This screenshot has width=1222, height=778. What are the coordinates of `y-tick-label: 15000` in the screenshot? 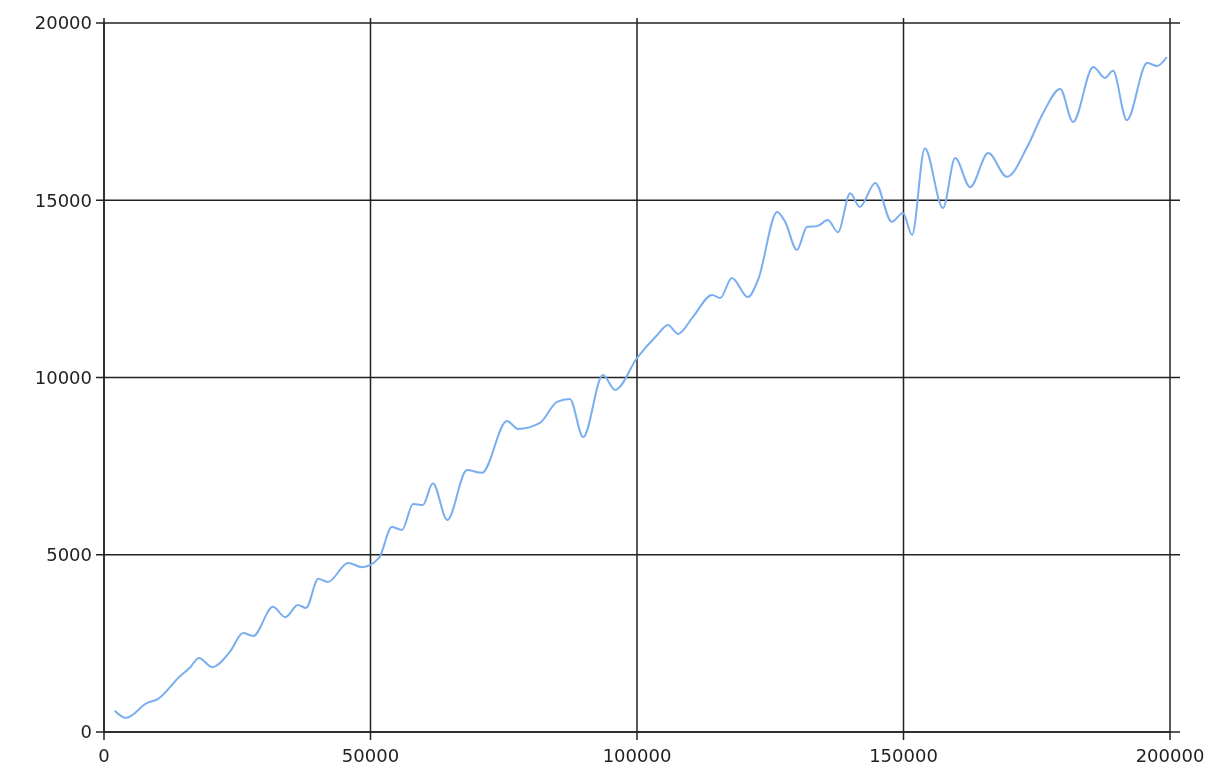 It's located at (63, 200).